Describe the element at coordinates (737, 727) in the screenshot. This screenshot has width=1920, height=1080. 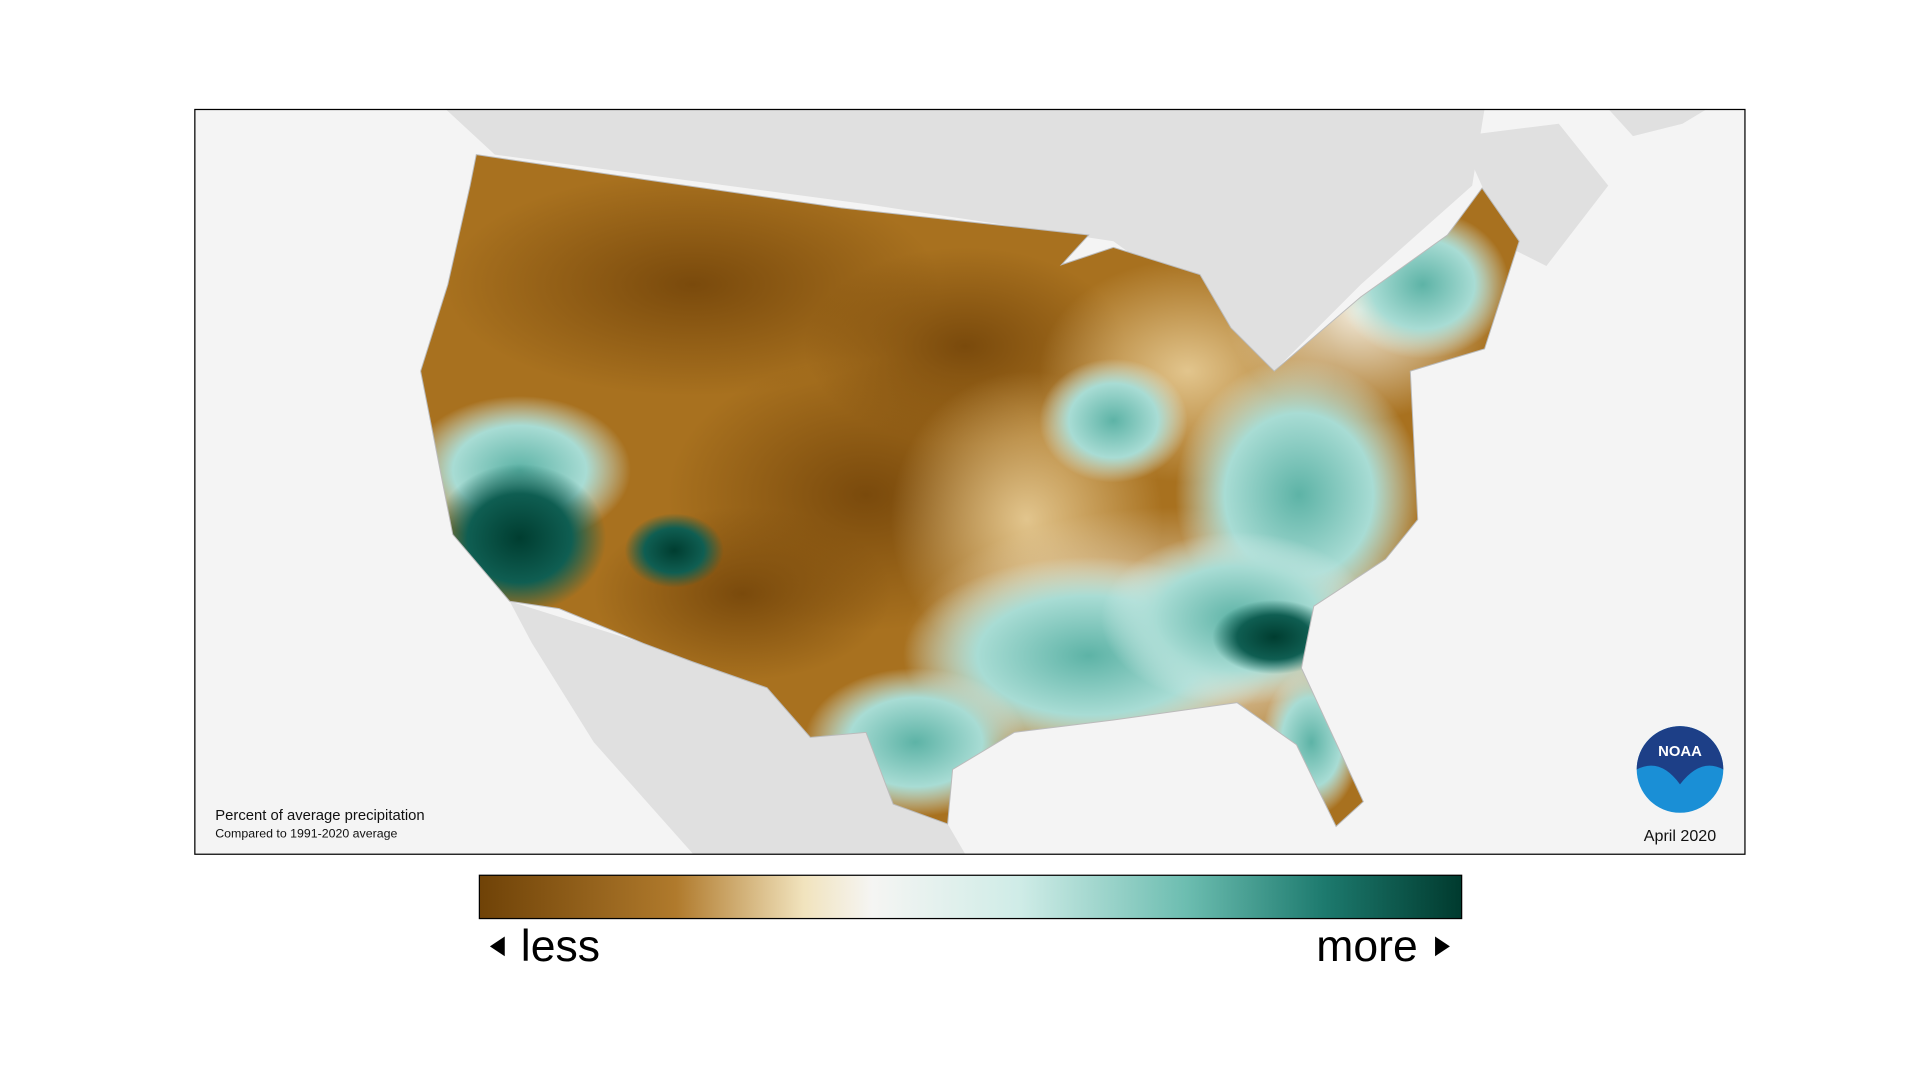
I see `mexico` at that location.